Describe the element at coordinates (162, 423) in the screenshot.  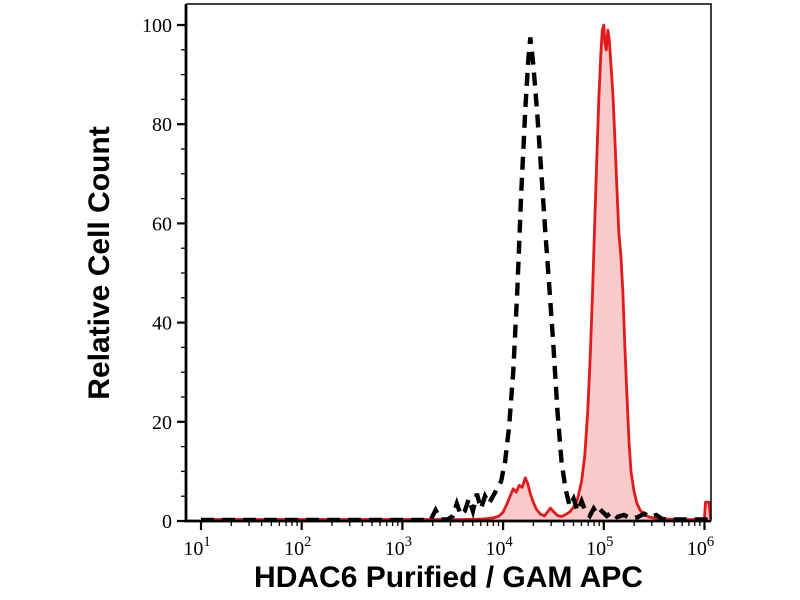
I see `y-axis-tick-label: 20` at that location.